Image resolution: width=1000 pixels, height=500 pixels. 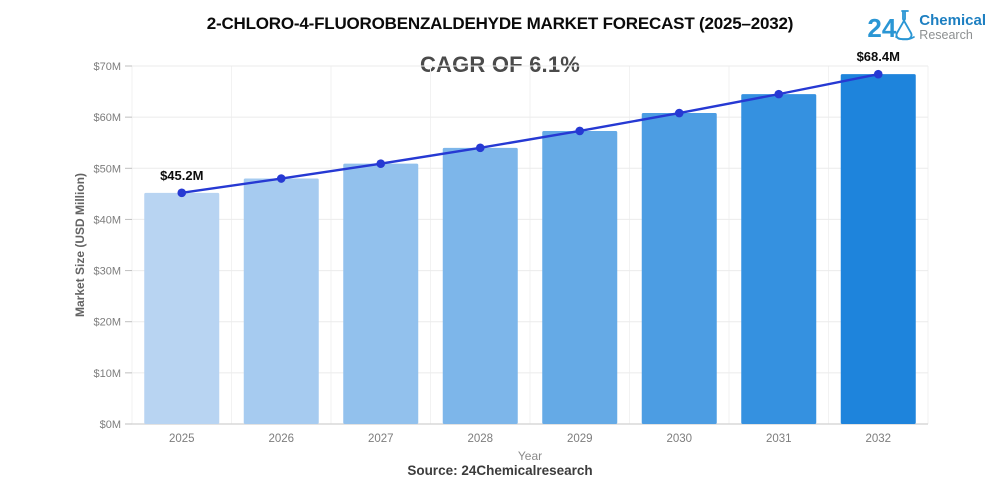 I want to click on value-annotation-2032: $68.4M, so click(x=878, y=56).